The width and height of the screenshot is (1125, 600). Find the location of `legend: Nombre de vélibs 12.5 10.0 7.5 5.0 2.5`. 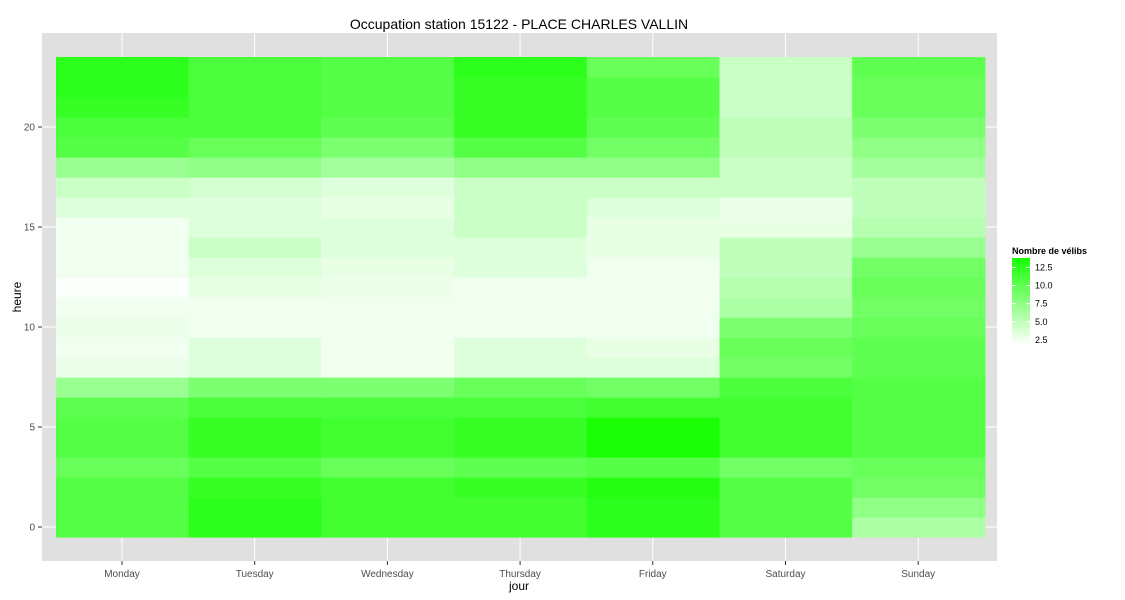

legend: Nombre de vélibs 12.5 10.0 7.5 5.0 2.5 is located at coordinates (1049, 295).